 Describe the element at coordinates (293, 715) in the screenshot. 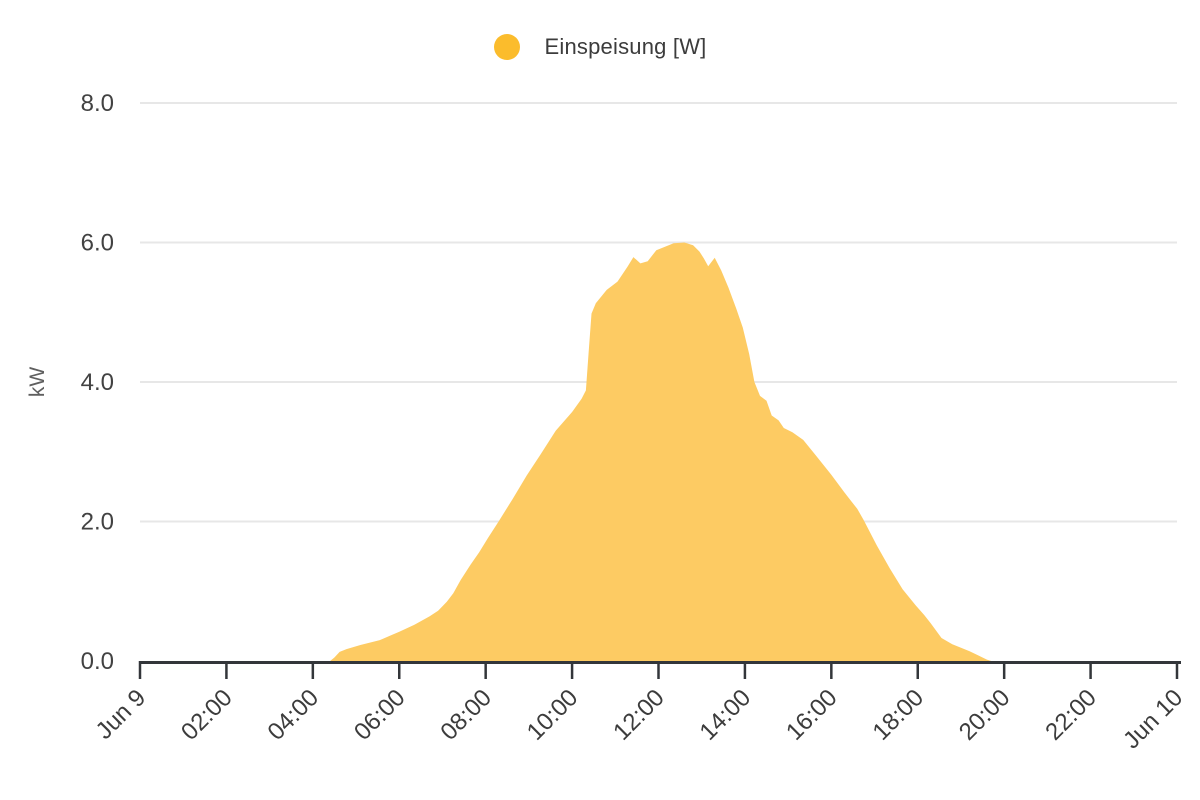

I see `x-tick-label: 04:00` at that location.